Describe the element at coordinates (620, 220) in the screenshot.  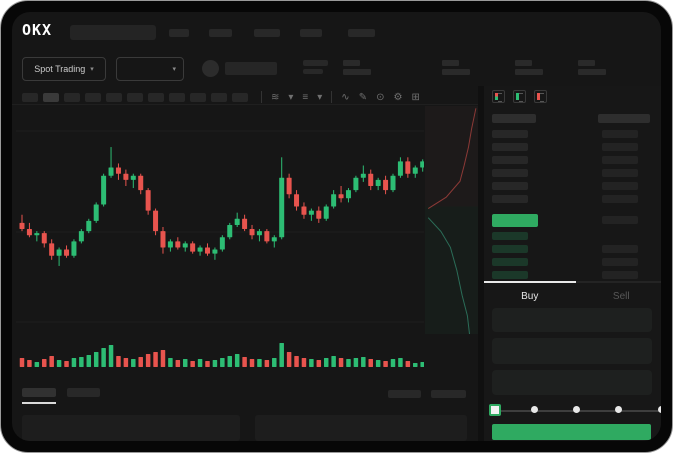
I see `orderbook-amount-cell` at that location.